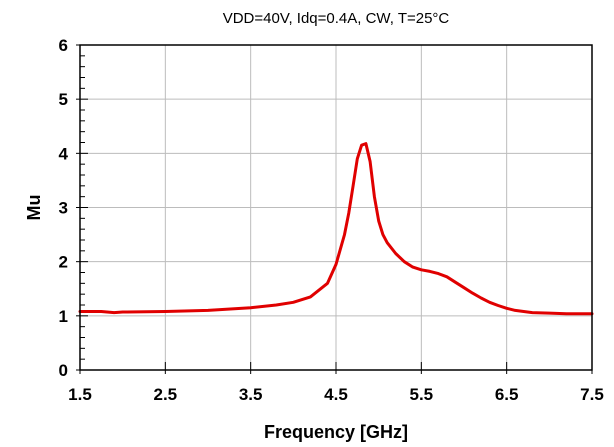  Describe the element at coordinates (63, 370) in the screenshot. I see `y-tick-label: 0` at that location.